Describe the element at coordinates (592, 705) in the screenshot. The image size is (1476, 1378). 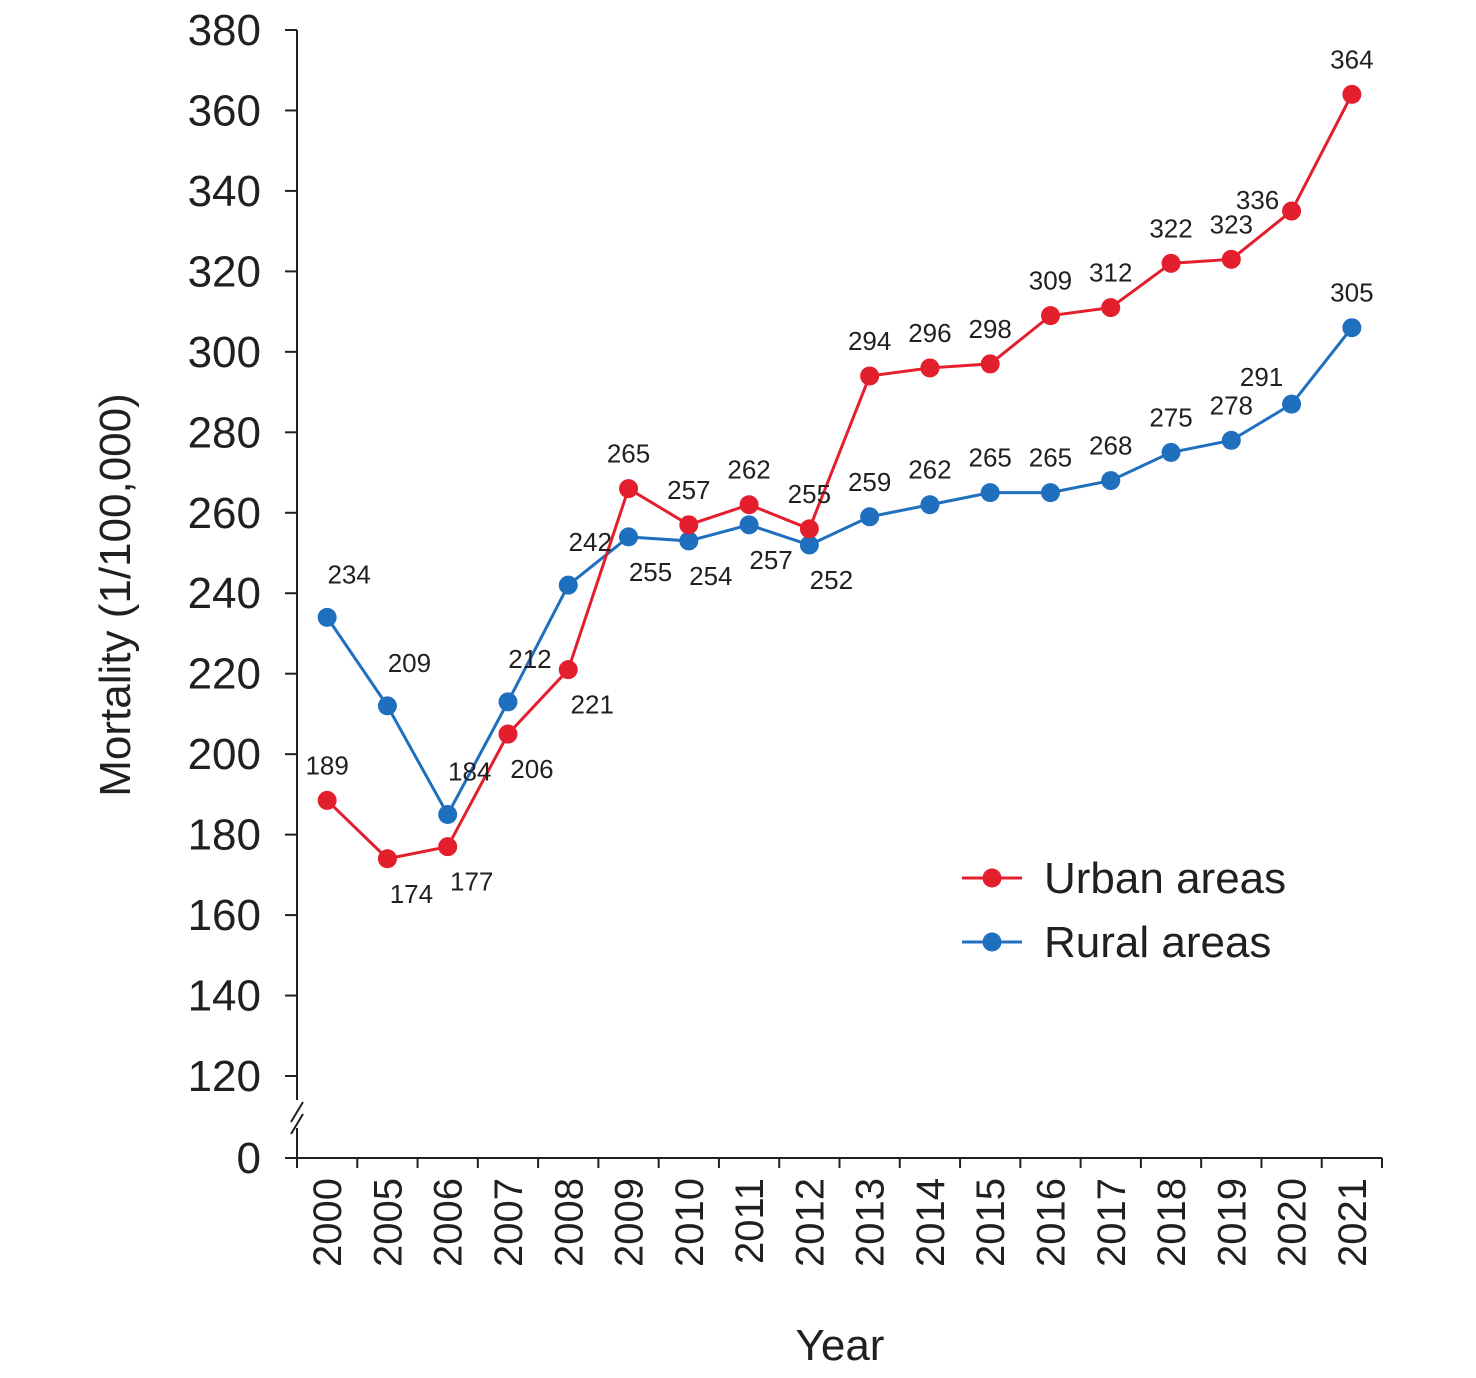
I see `data-label: 221` at that location.